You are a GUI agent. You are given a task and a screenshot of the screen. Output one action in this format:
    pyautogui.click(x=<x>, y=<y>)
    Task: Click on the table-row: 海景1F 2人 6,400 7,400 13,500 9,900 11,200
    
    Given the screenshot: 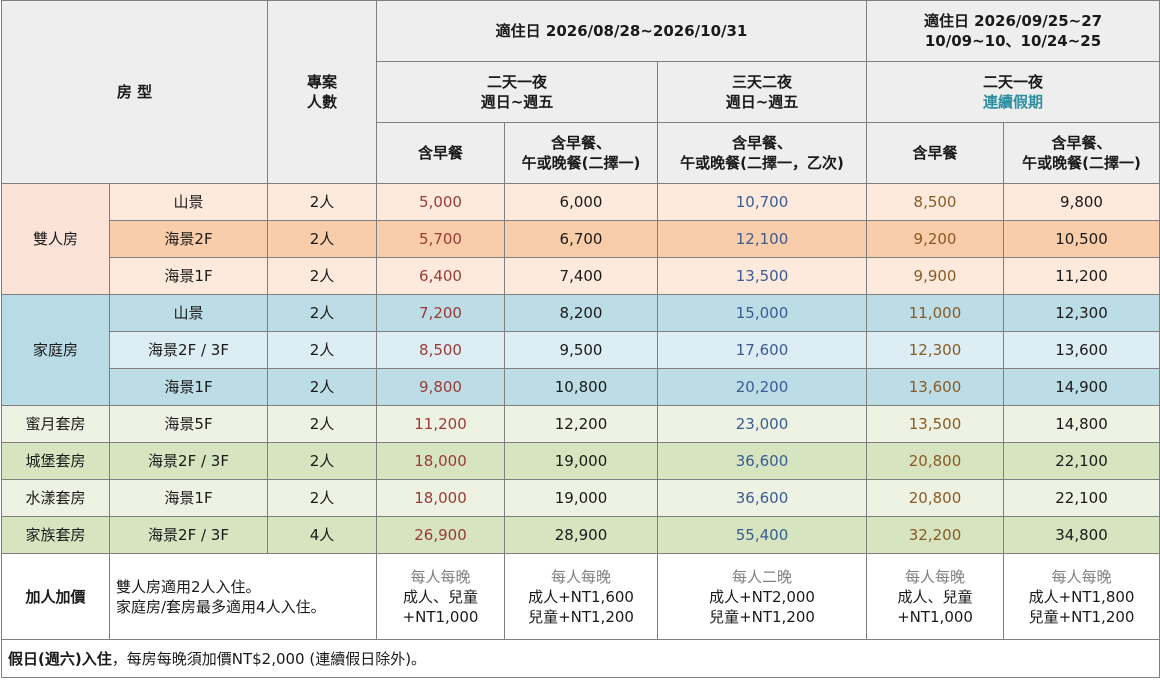 What is the action you would take?
    pyautogui.click(x=580, y=276)
    